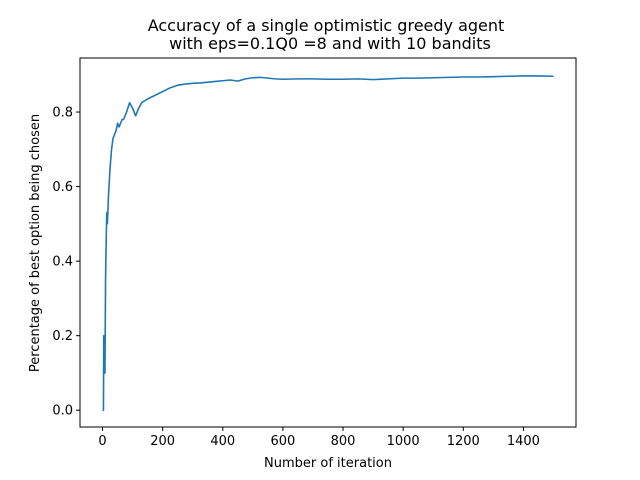  What do you see at coordinates (35, 243) in the screenshot?
I see `y-axis-label: Percentage of best option being chosen` at bounding box center [35, 243].